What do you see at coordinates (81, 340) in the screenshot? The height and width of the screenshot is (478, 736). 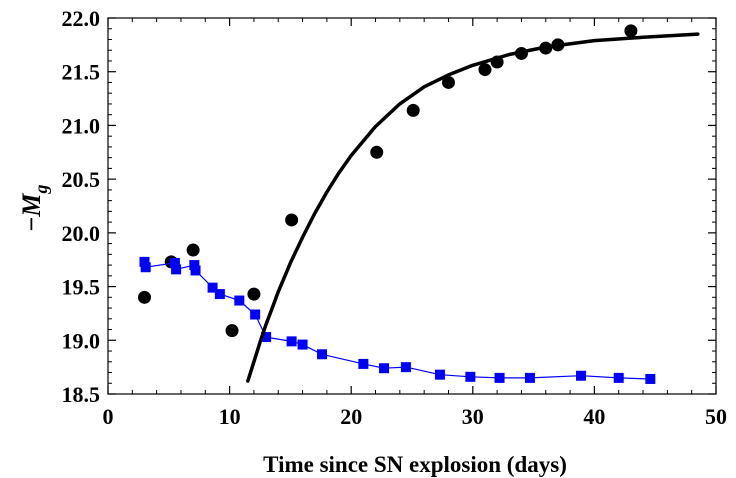 I see `y-tick-label: 19.0` at bounding box center [81, 340].